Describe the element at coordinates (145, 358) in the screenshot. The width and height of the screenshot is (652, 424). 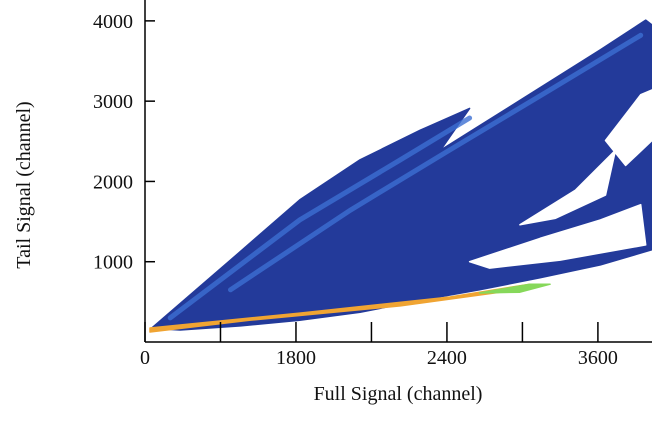
I see `x-tick-label: 0` at that location.